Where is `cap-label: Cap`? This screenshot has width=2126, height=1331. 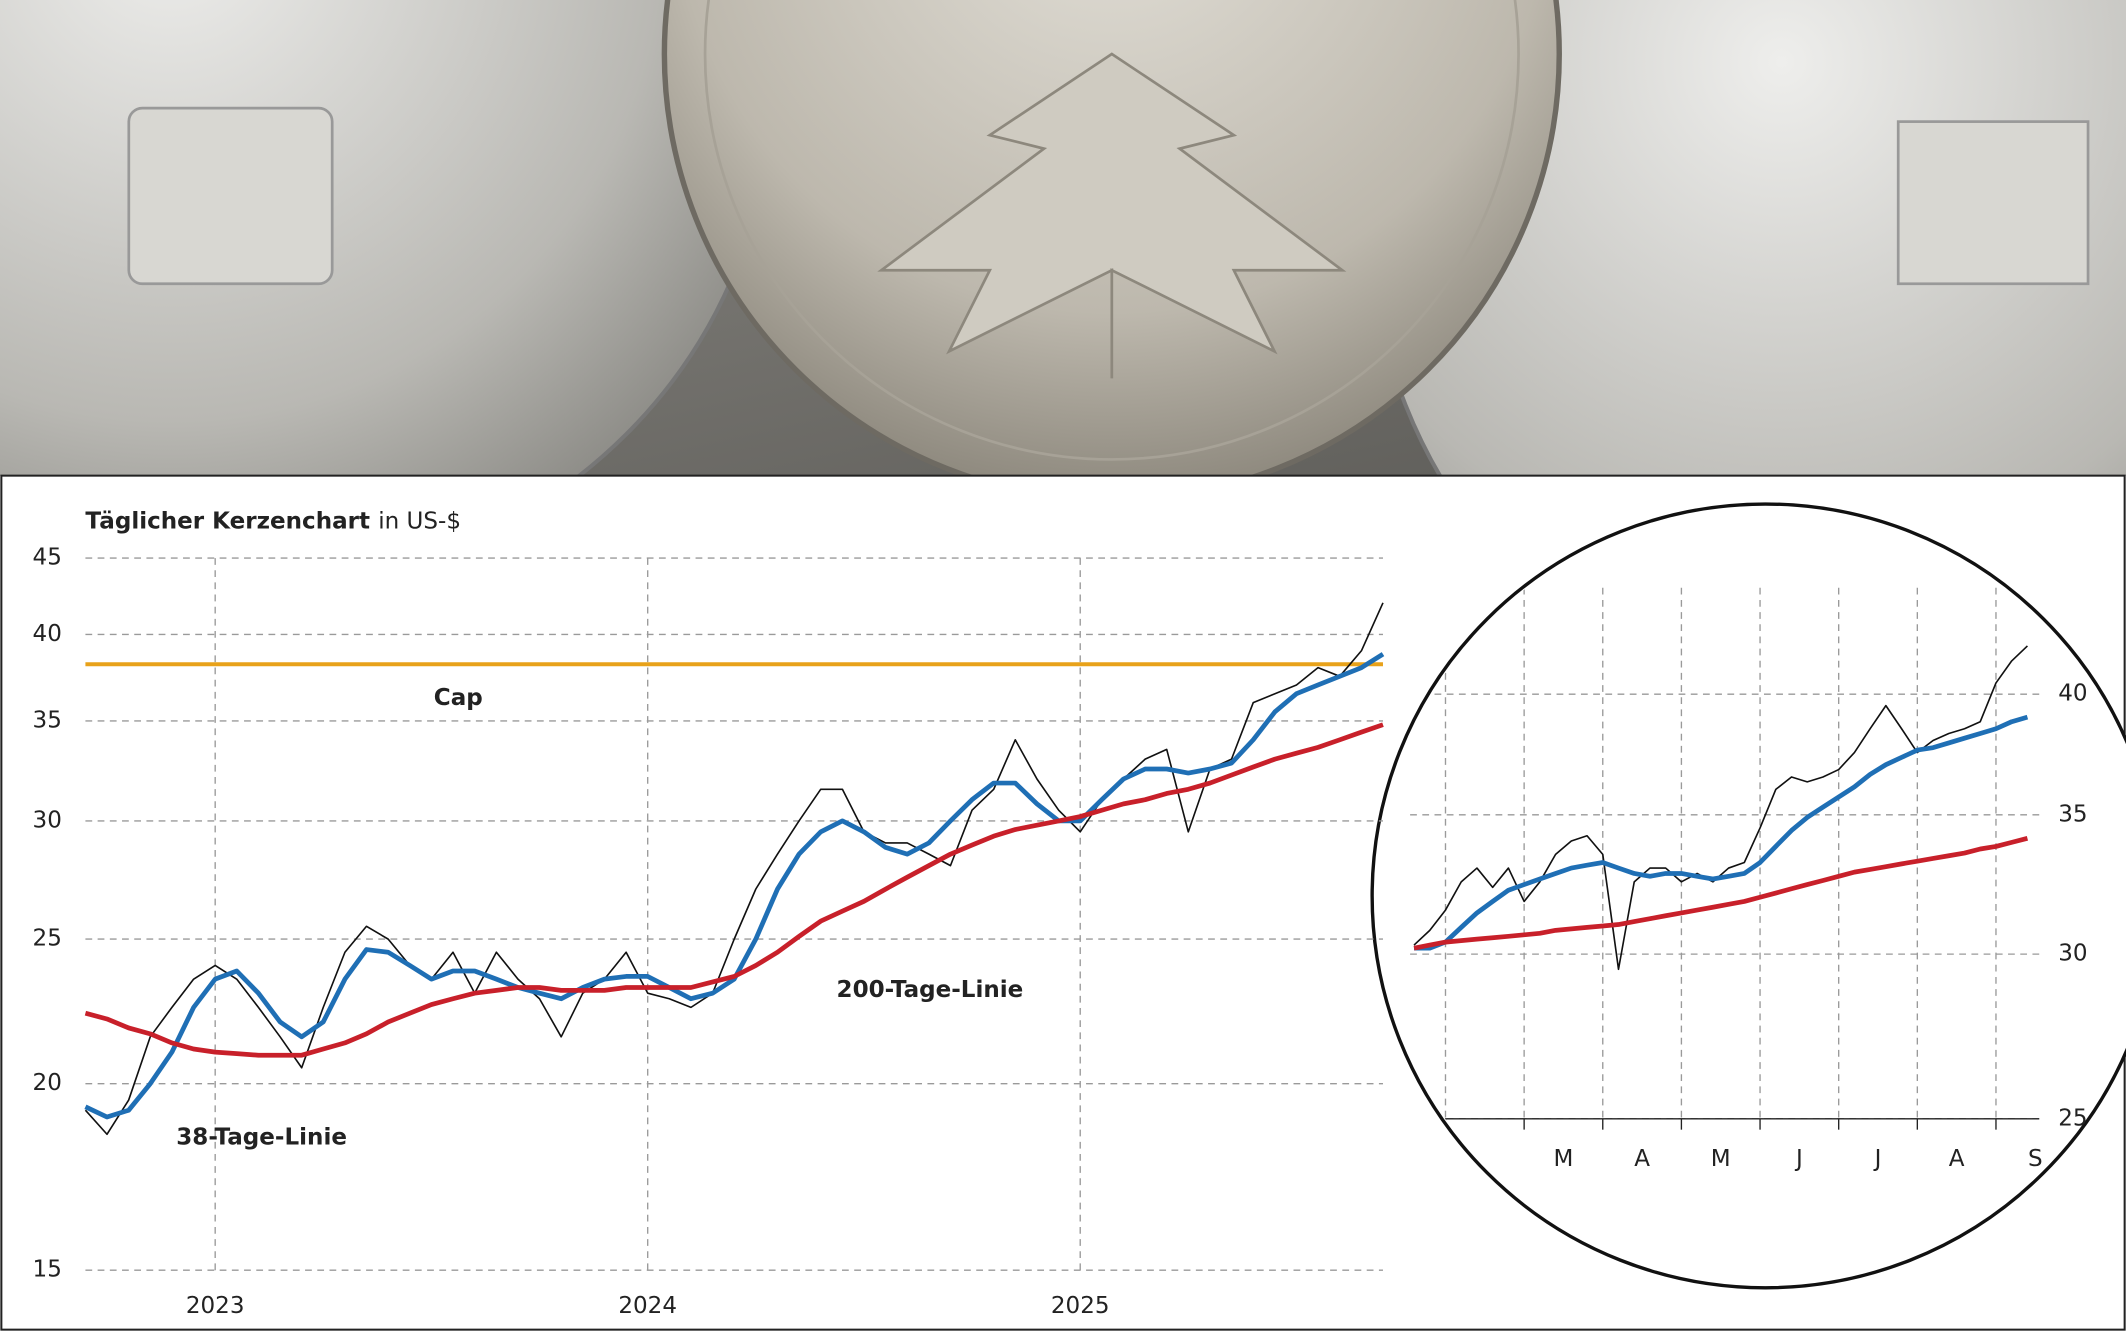
cap-label: Cap is located at coordinates (458, 698).